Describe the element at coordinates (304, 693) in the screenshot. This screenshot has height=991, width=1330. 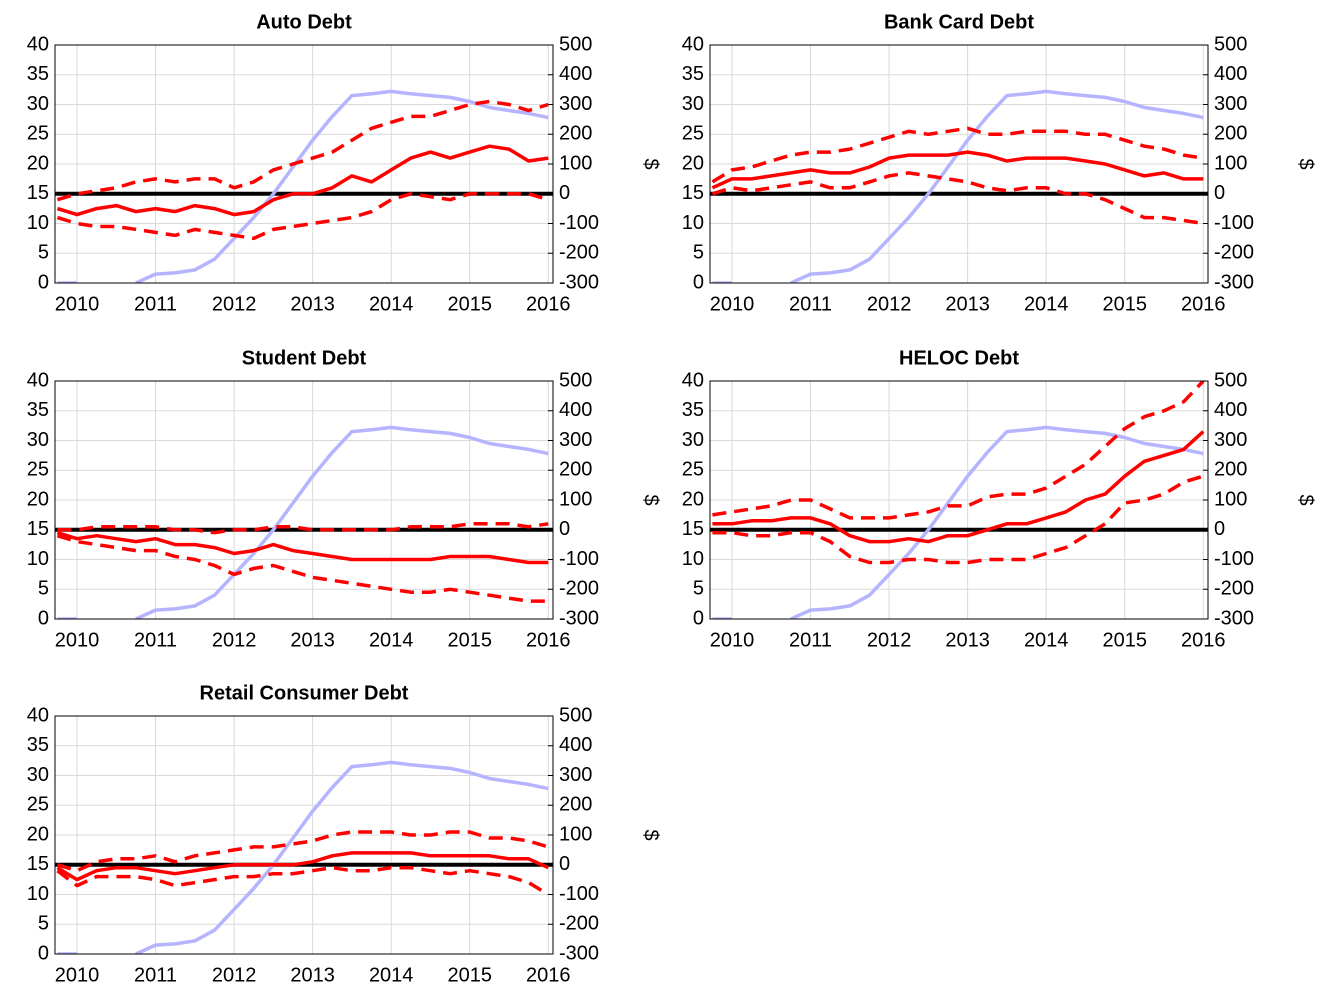
I see `chart-title: Retail Consumer Debt` at that location.